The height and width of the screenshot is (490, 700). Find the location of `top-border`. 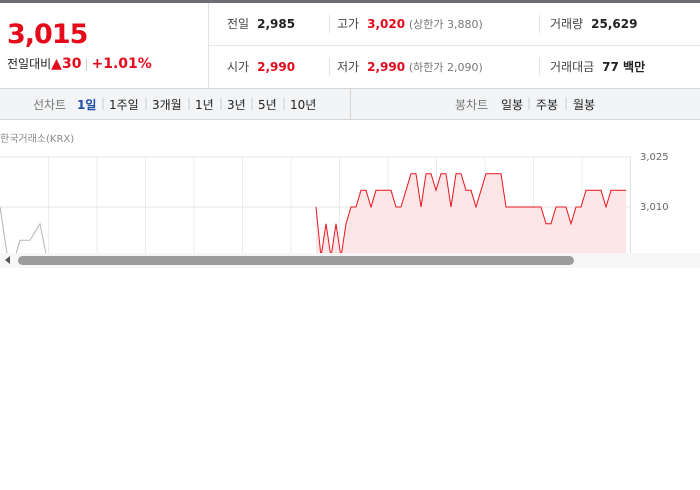

top-border is located at coordinates (350, 1).